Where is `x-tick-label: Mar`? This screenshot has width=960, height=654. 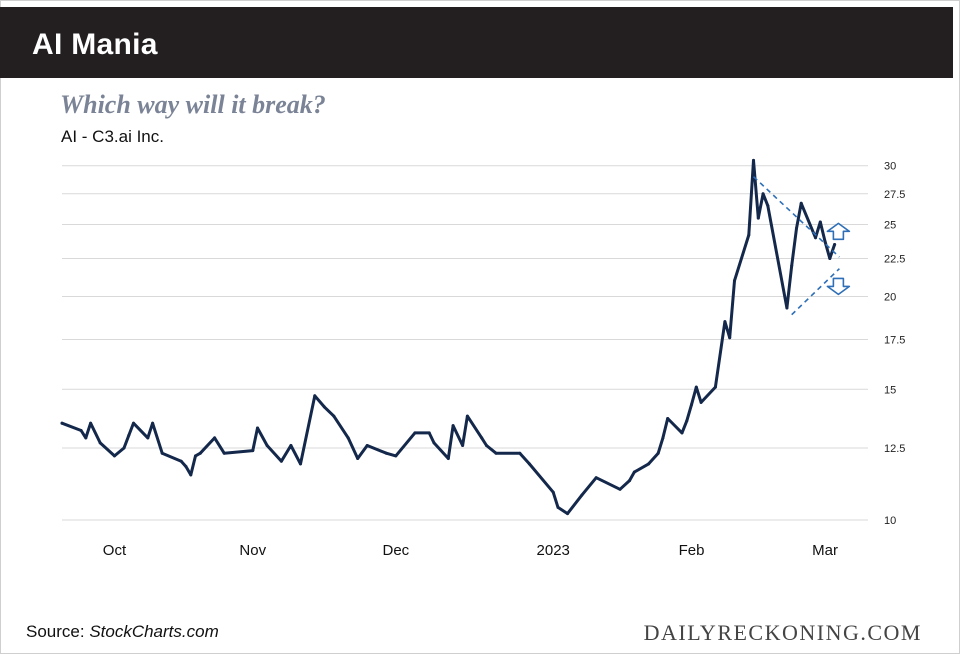
x-tick-label: Mar is located at coordinates (825, 550).